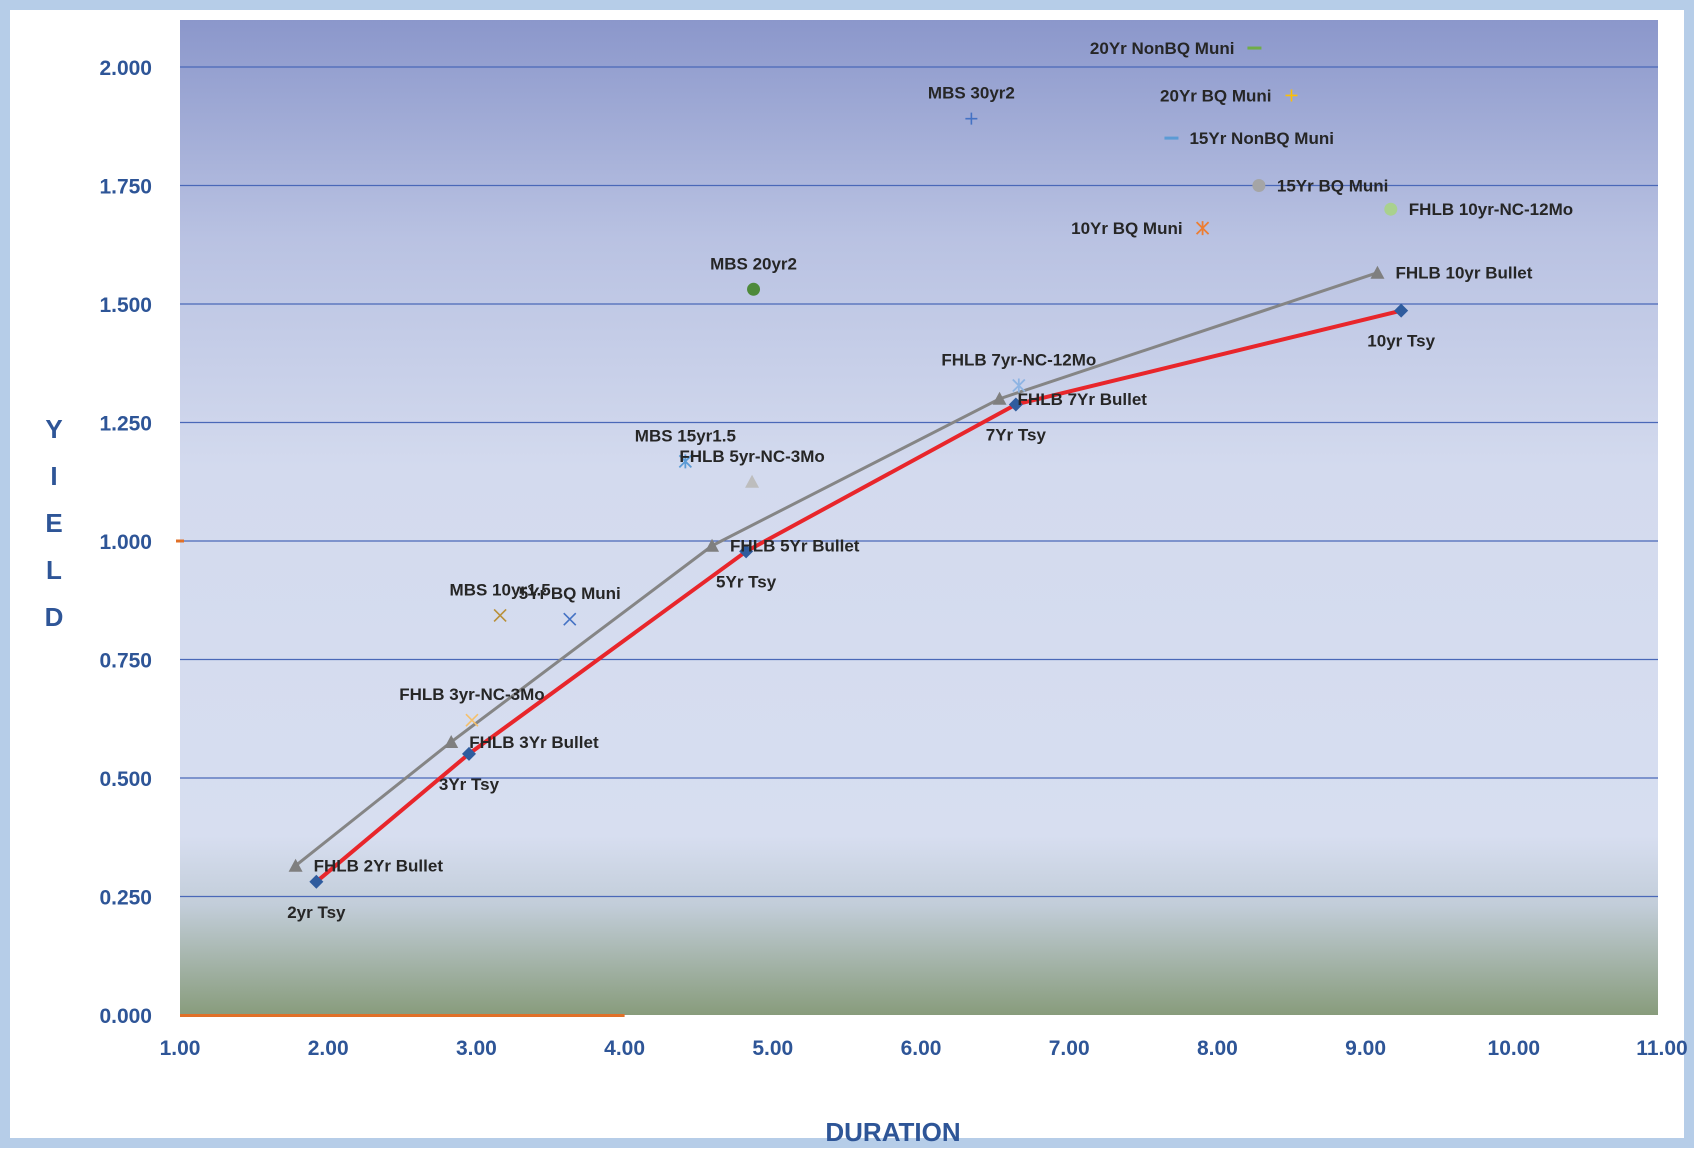  Describe the element at coordinates (125, 661) in the screenshot. I see `y-tick-label: 0.750` at that location.